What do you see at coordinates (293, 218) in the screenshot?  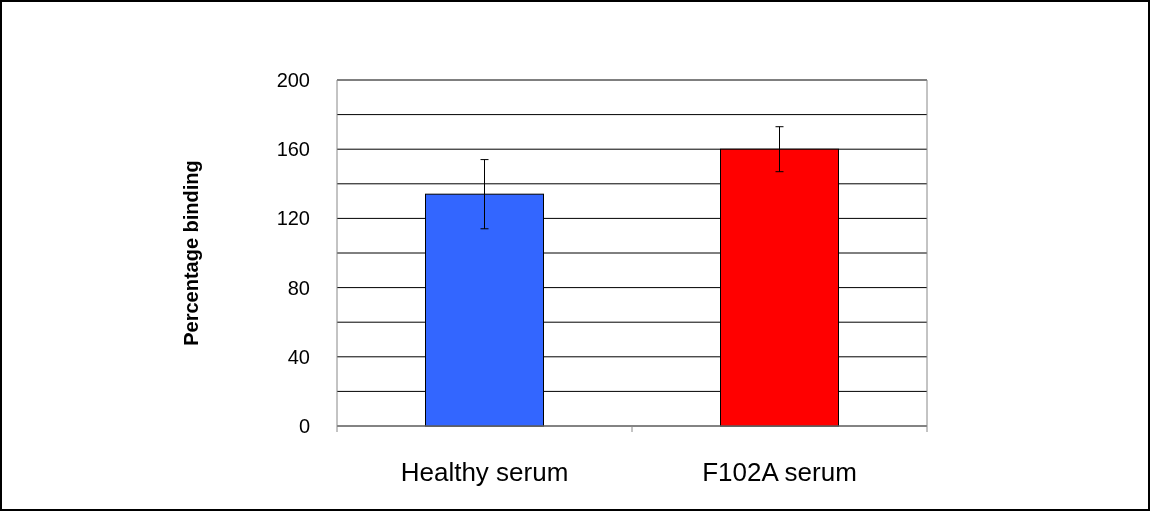 I see `y-tick-label: 120` at bounding box center [293, 218].